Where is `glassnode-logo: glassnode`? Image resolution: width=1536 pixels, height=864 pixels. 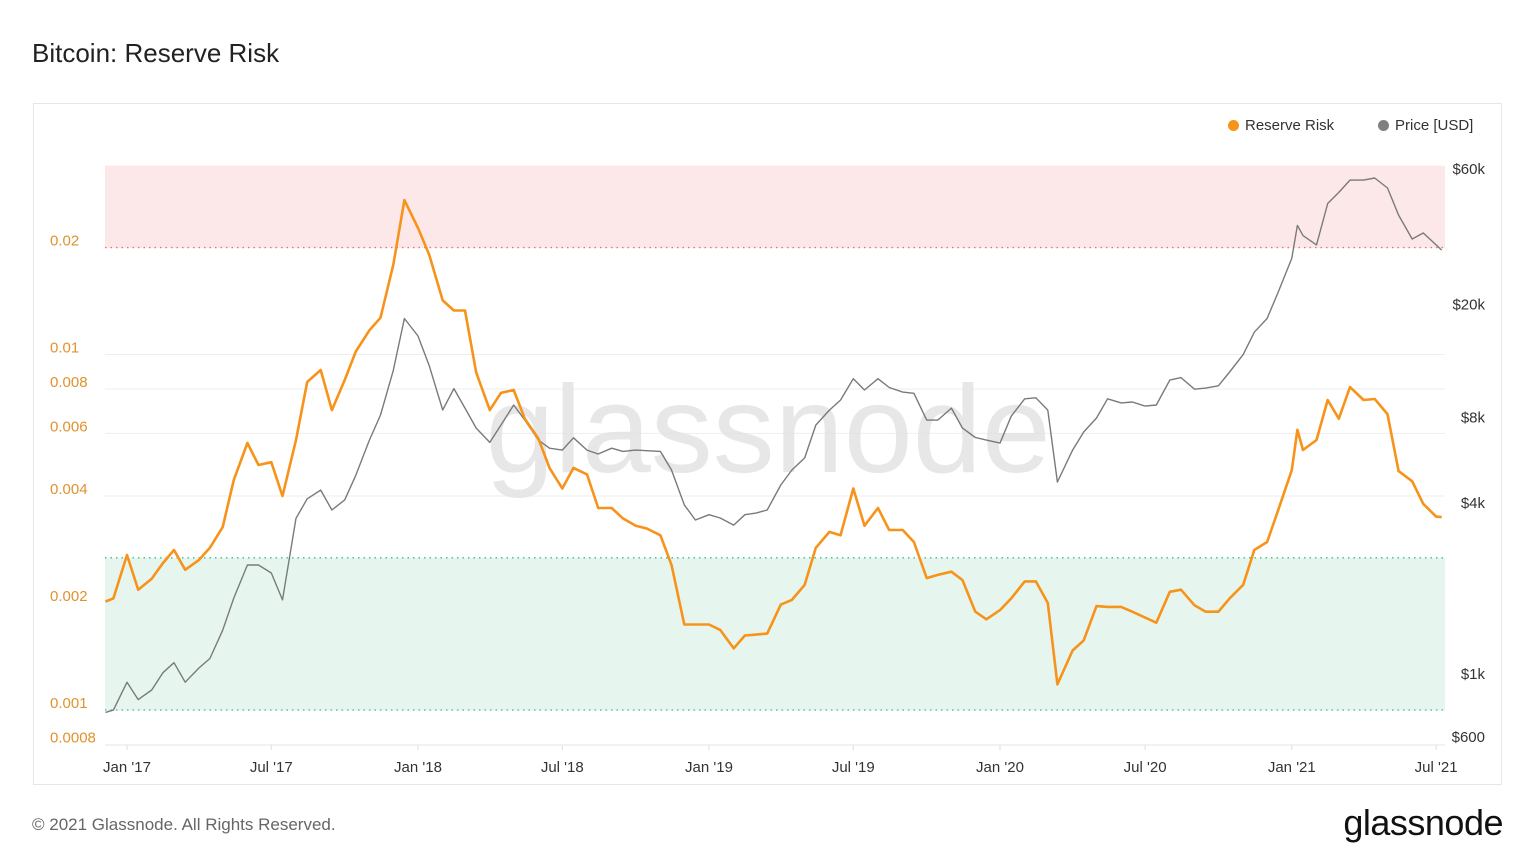
glassnode-logo: glassnode is located at coordinates (1423, 822).